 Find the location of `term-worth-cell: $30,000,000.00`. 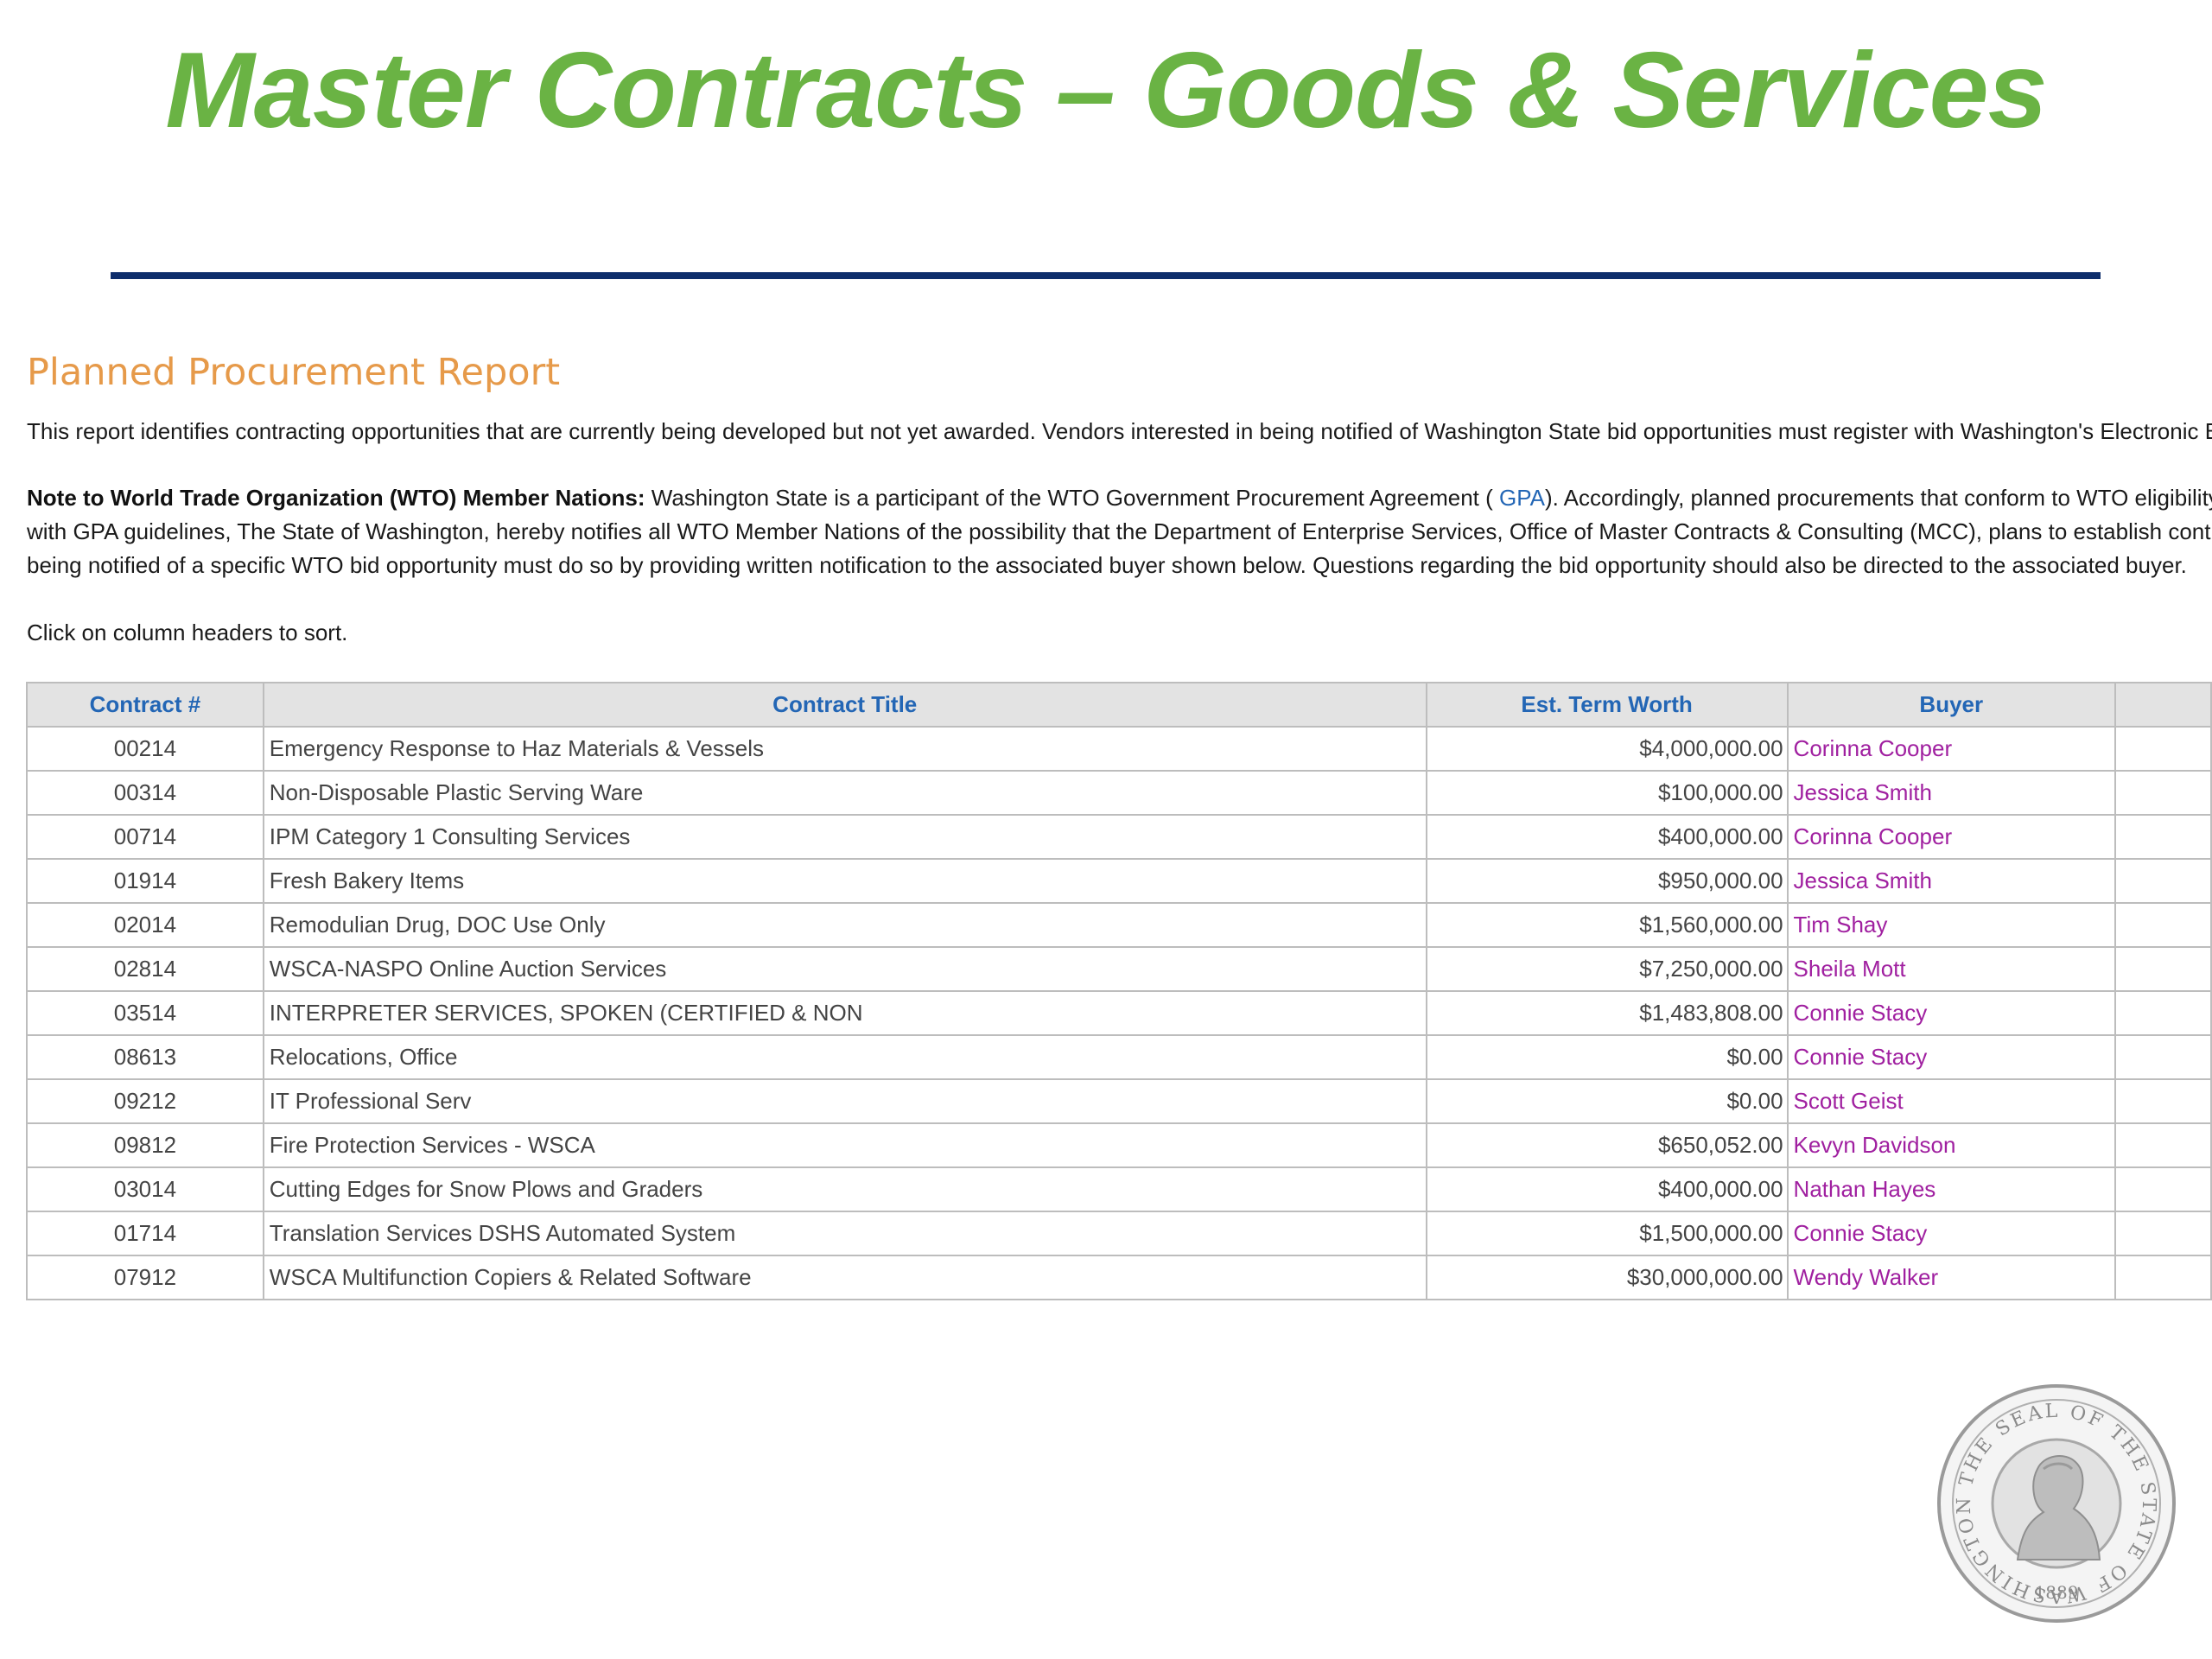

term-worth-cell: $30,000,000.00 is located at coordinates (1607, 1277).